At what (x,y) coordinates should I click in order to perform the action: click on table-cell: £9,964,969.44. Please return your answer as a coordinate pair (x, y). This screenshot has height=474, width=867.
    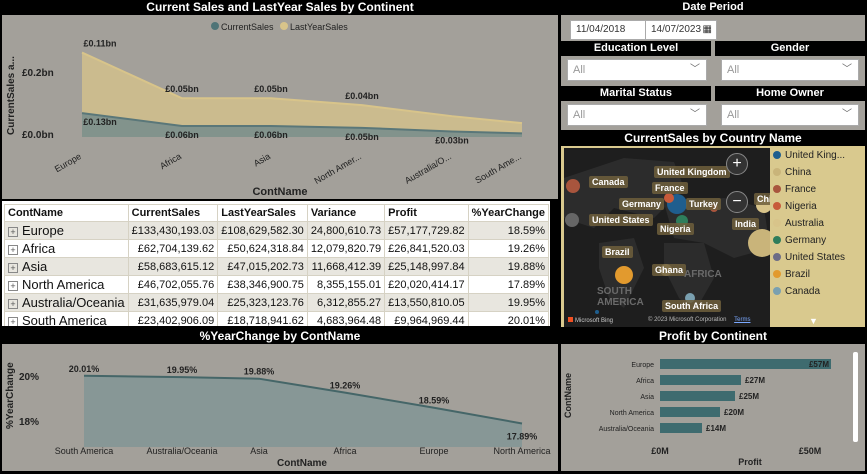
    Looking at the image, I should click on (426, 318).